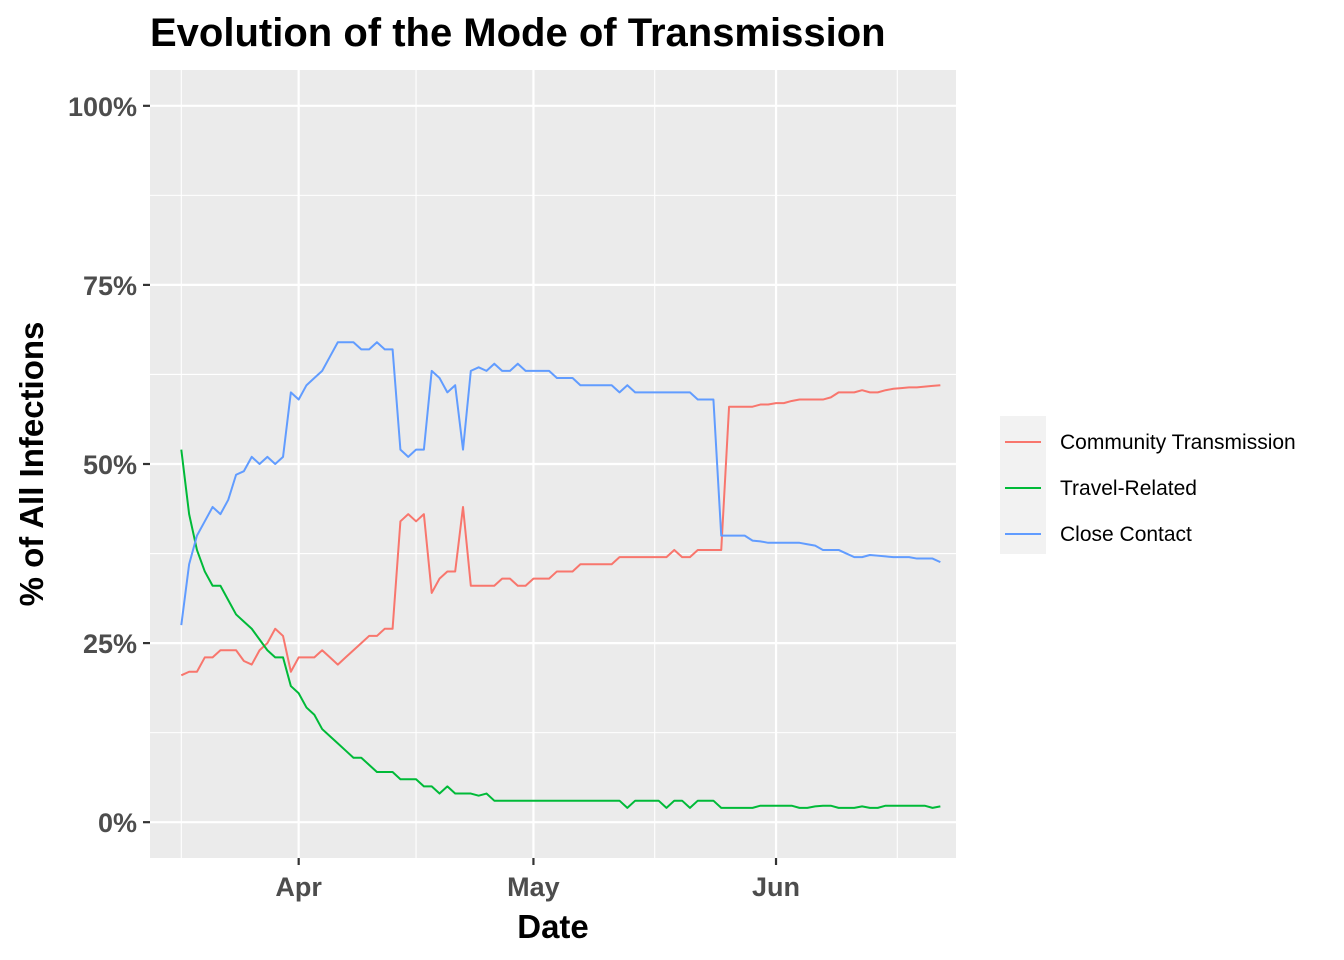  I want to click on y-tick-label: 25%, so click(110, 644).